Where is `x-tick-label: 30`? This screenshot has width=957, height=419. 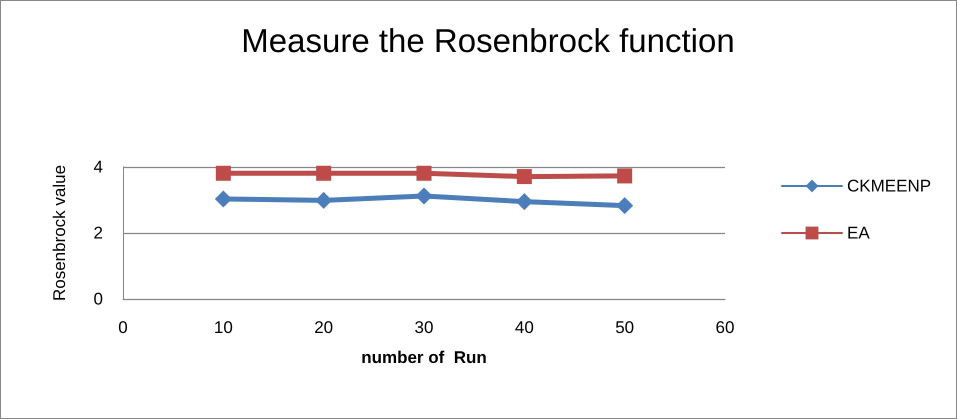
x-tick-label: 30 is located at coordinates (424, 327).